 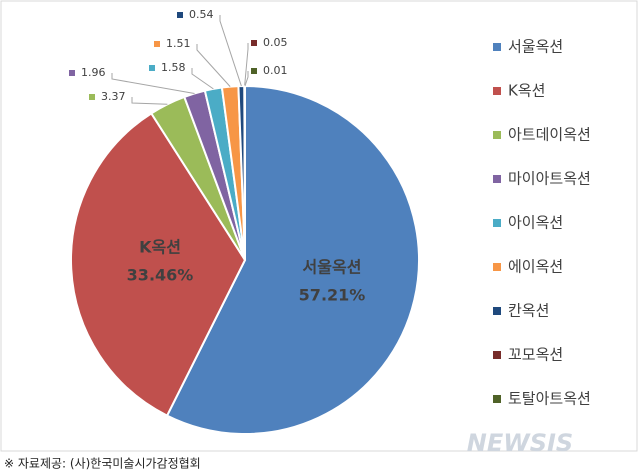 I want to click on slice-value-label: 0.54, so click(x=201, y=14).